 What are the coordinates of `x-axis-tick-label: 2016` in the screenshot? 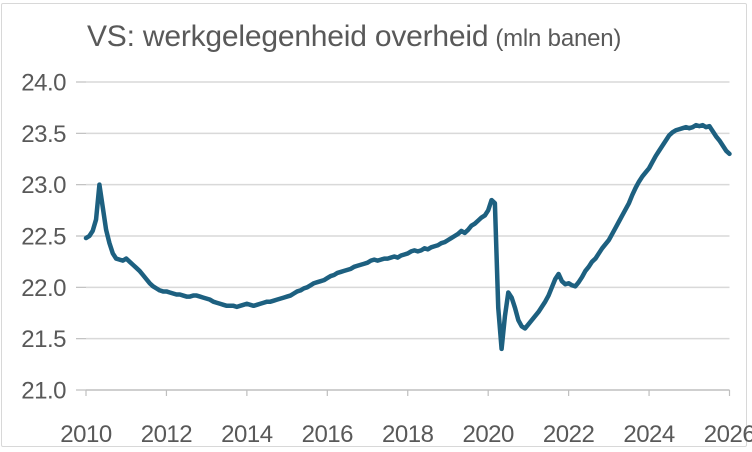 It's located at (328, 434).